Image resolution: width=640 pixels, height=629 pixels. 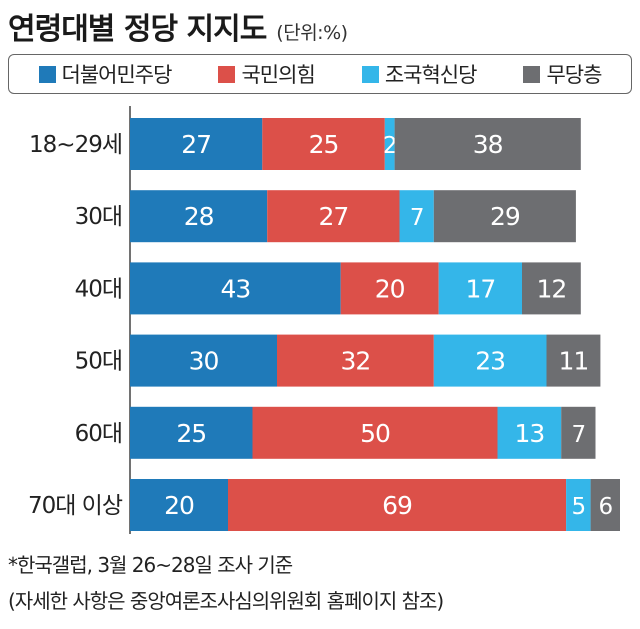 What do you see at coordinates (150, 565) in the screenshot?
I see `footnote-source: *한국갤럽, 3월 26~28일 조사 기준` at bounding box center [150, 565].